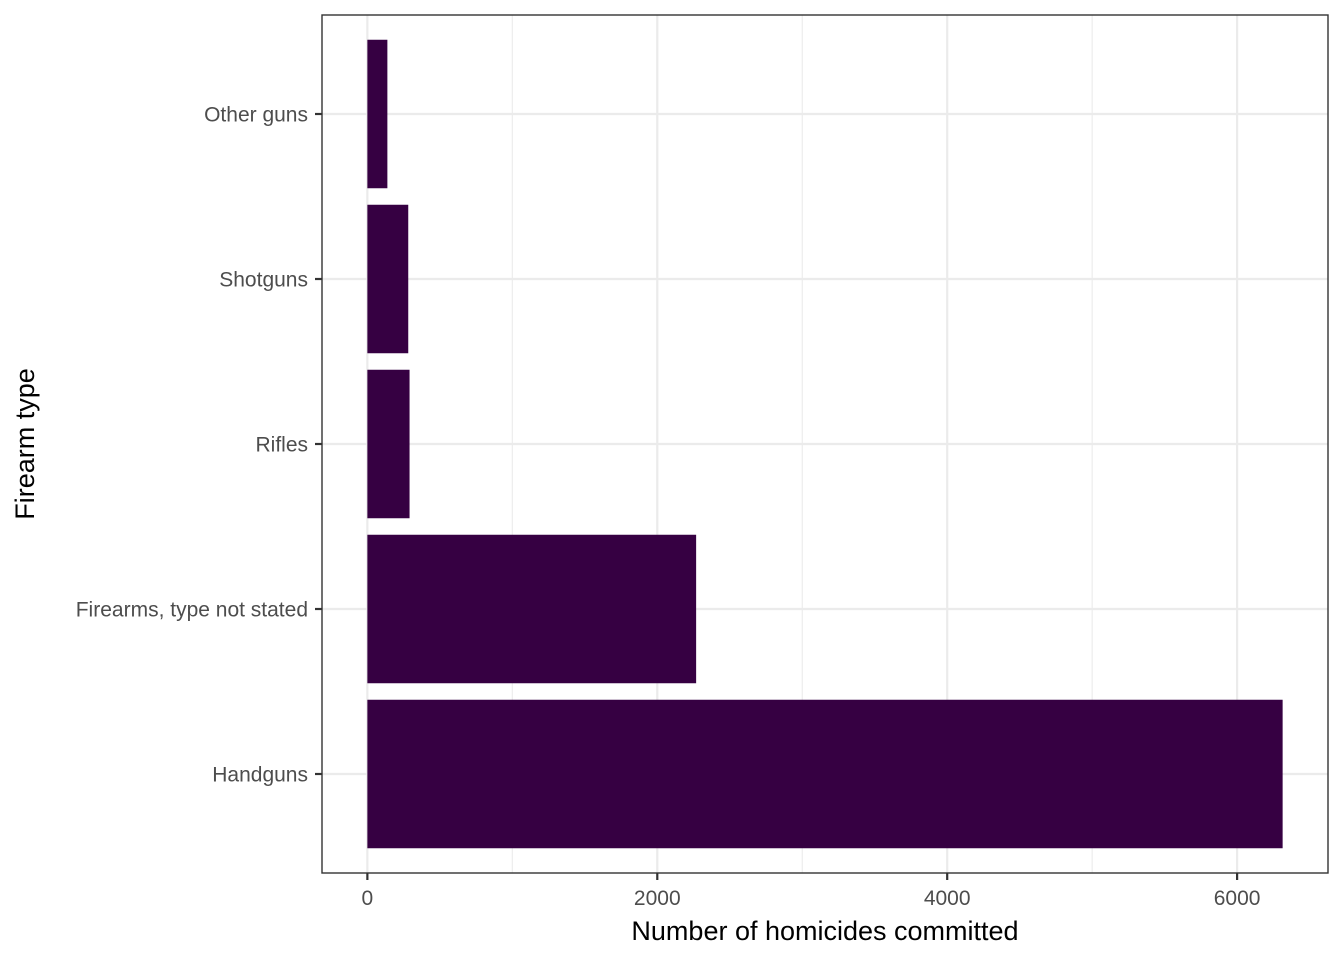 The width and height of the screenshot is (1344, 965). What do you see at coordinates (192, 610) in the screenshot?
I see `y-tick-label: Firearms, type not stated` at bounding box center [192, 610].